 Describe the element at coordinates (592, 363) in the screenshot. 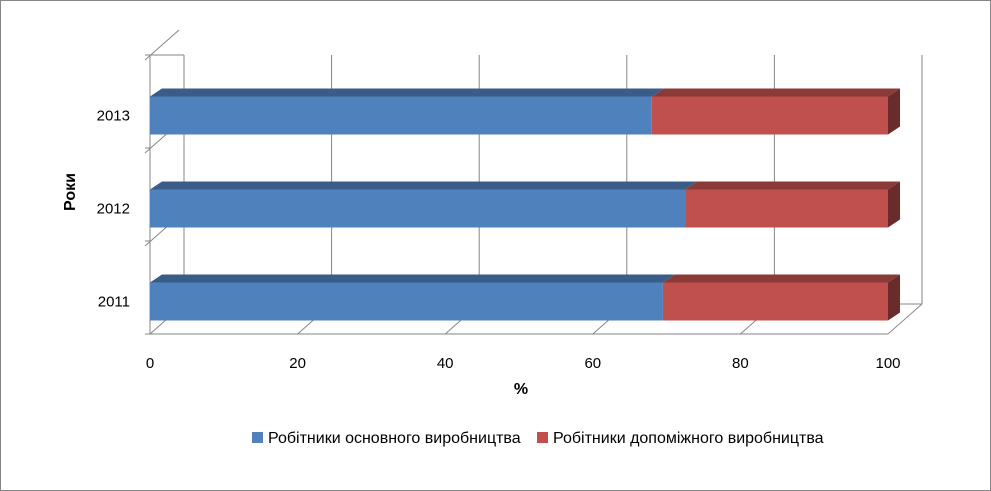

I see `x-tick-label-60: 60` at that location.